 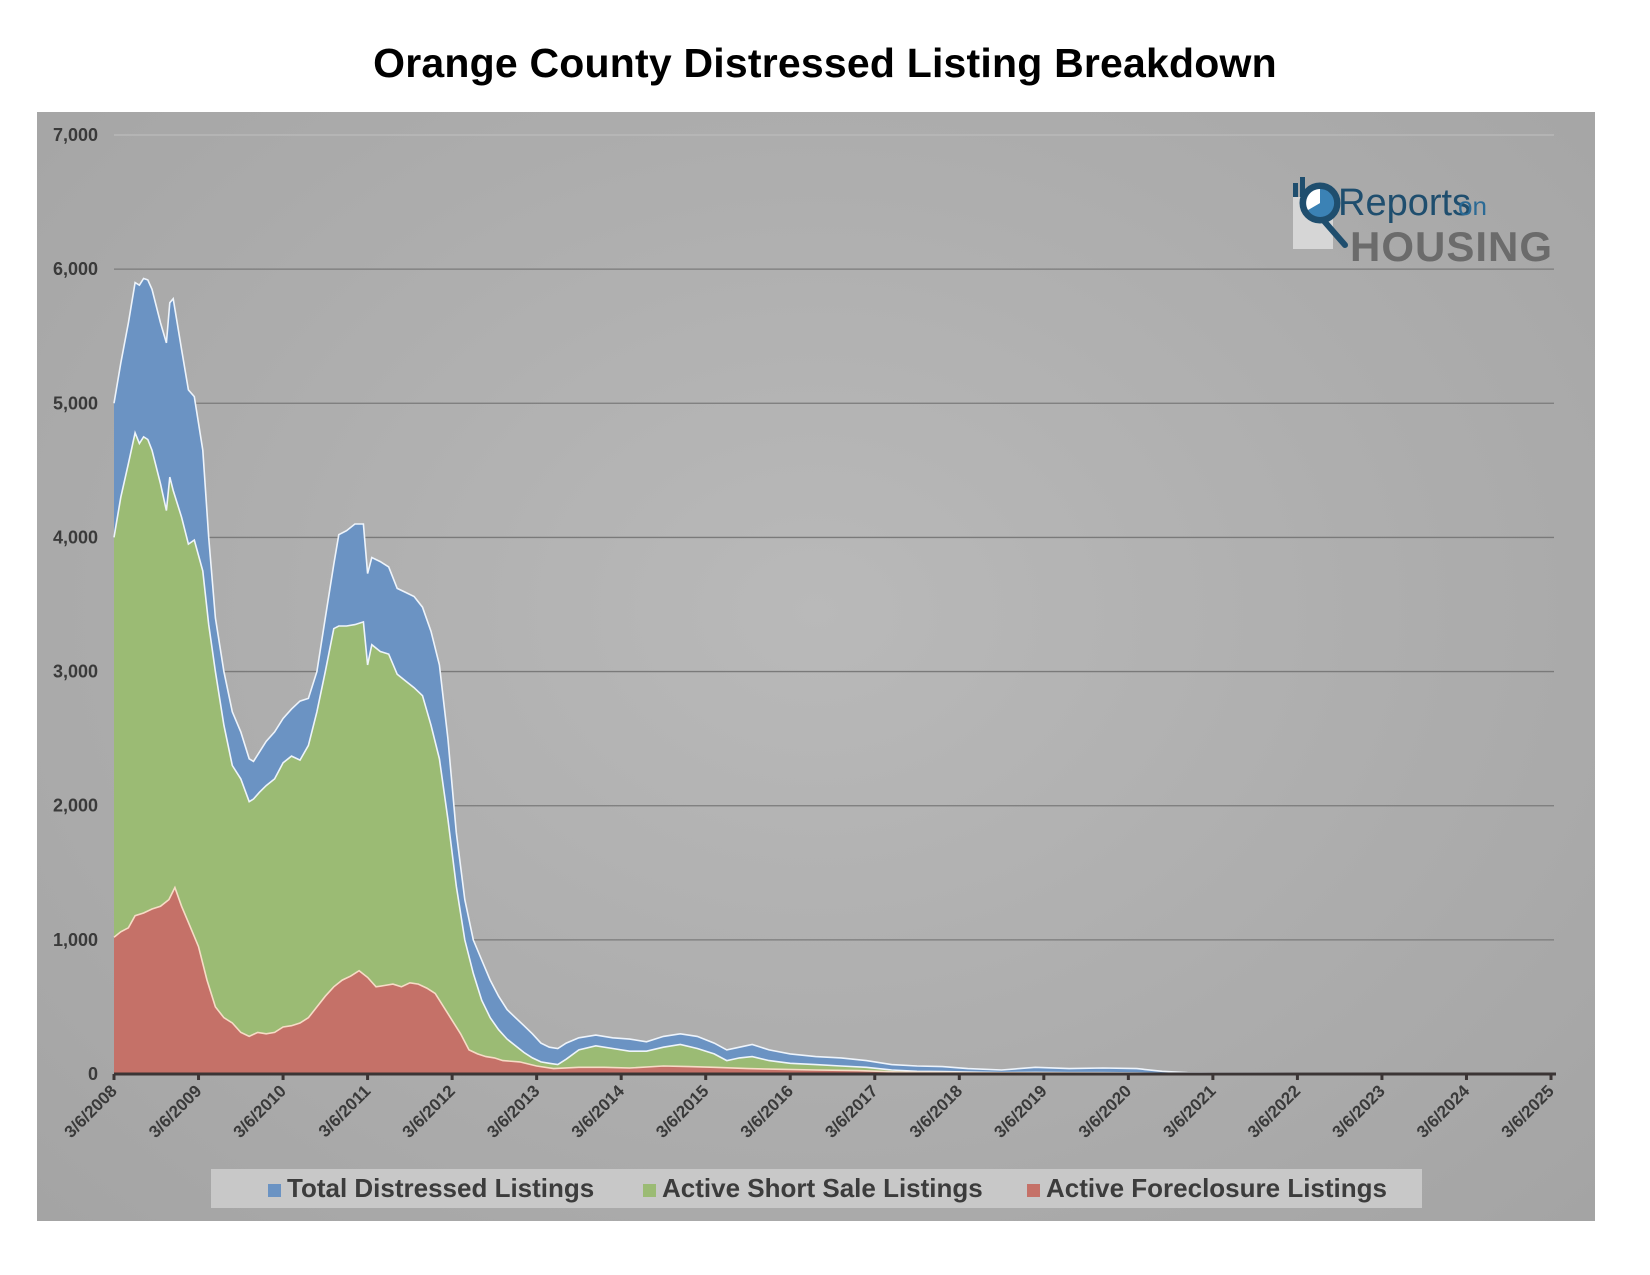 What do you see at coordinates (75, 269) in the screenshot?
I see `y-tick-label: 6,000` at bounding box center [75, 269].